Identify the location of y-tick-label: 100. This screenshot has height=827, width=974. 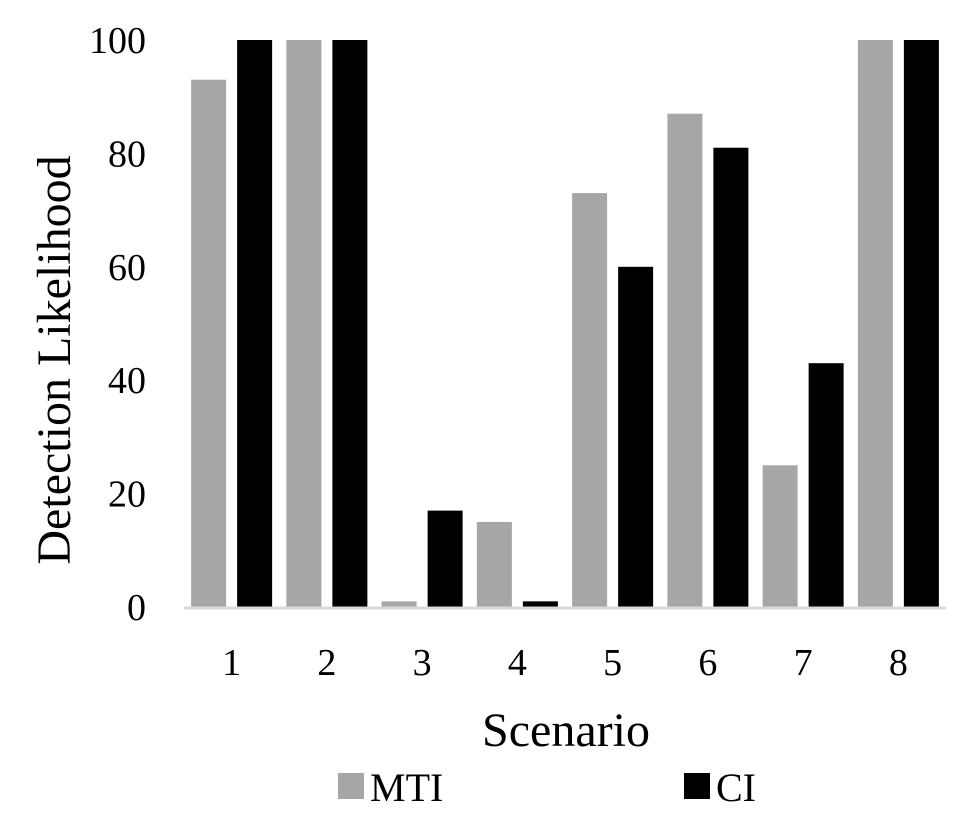
(117, 41).